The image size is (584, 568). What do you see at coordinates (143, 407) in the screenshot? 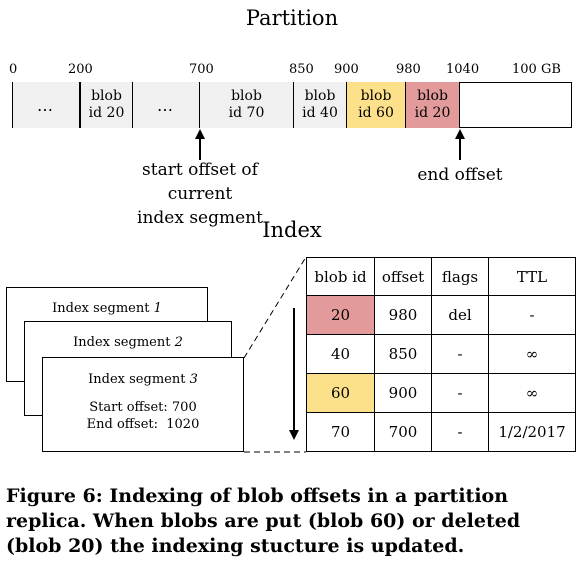
I see `segment-start-offset: Start offset: 700` at bounding box center [143, 407].